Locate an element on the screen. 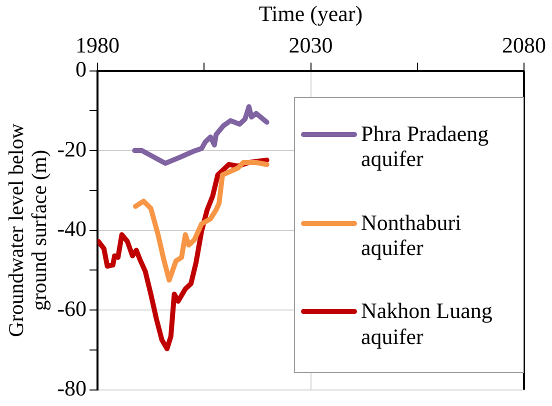  x-tick-label: 1980 is located at coordinates (98, 45).